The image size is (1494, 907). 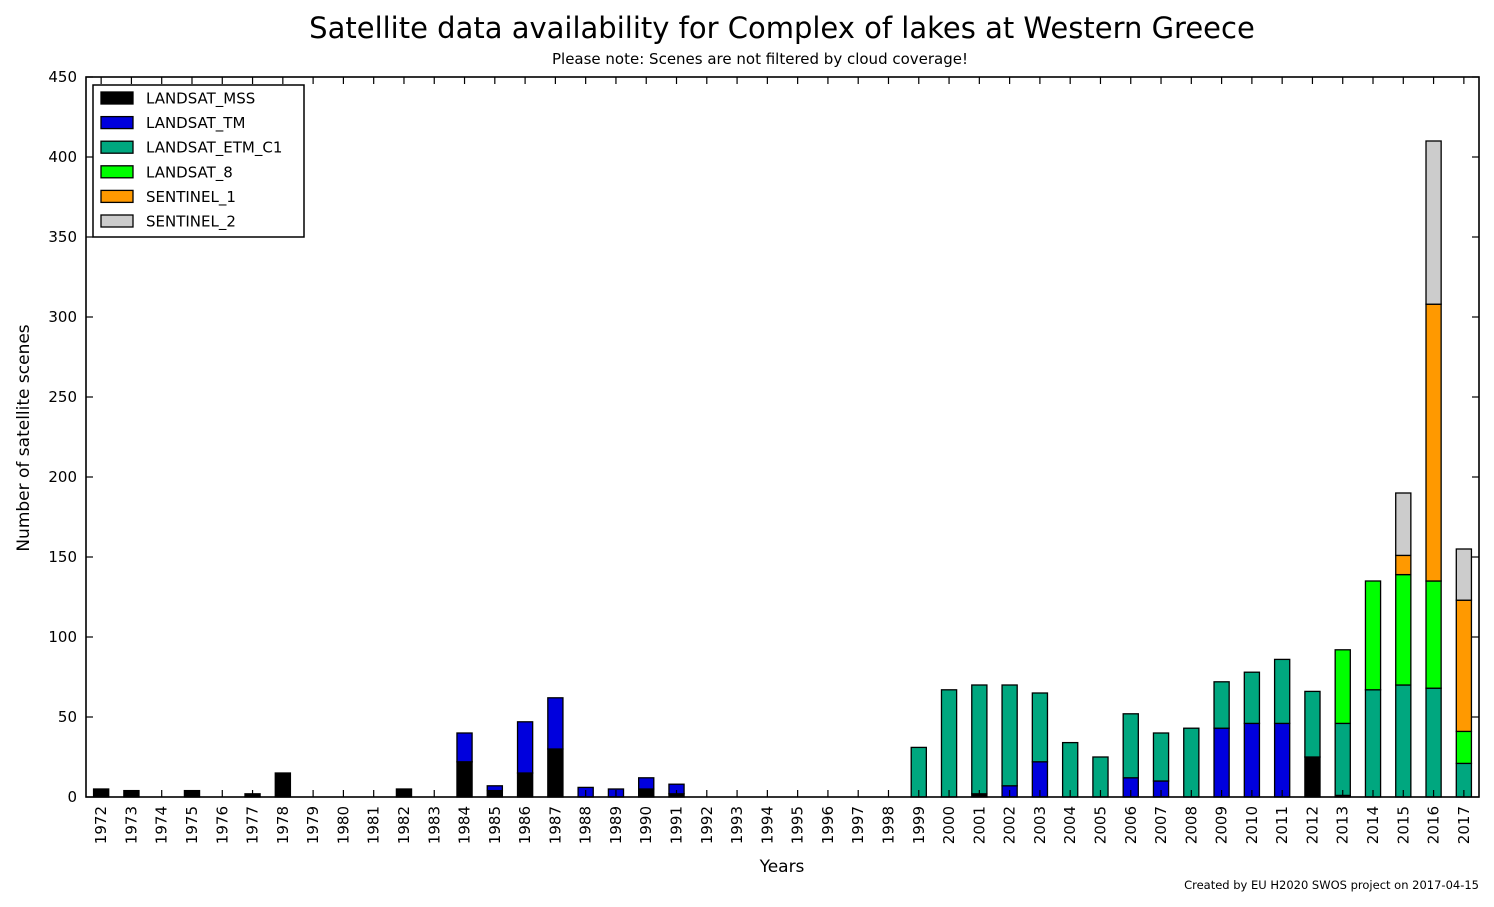 I want to click on bar-landsat-etm-c1-2001, so click(x=979, y=739).